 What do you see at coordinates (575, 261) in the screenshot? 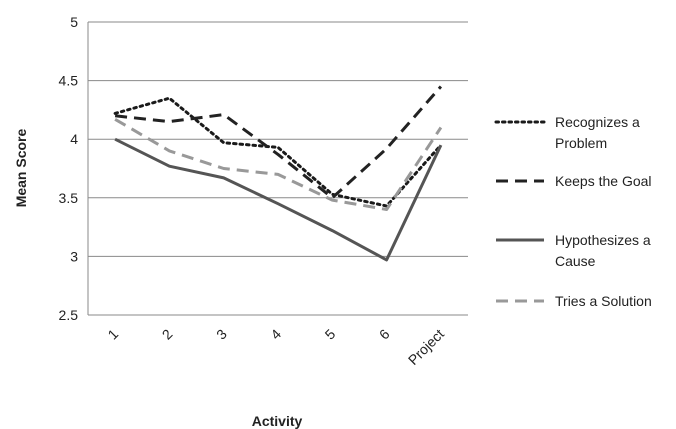
I see `legend-label: Cause` at bounding box center [575, 261].